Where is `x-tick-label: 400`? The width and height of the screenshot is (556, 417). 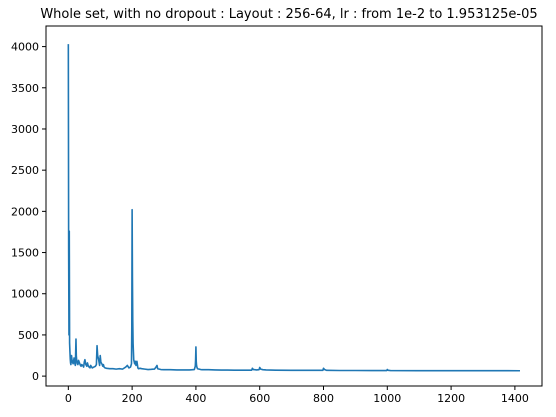 x-tick-label: 400 is located at coordinates (195, 398).